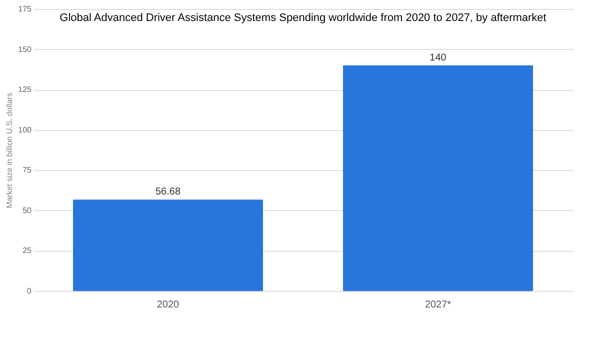  What do you see at coordinates (27, 170) in the screenshot?
I see `y-tick-label: 75` at bounding box center [27, 170].